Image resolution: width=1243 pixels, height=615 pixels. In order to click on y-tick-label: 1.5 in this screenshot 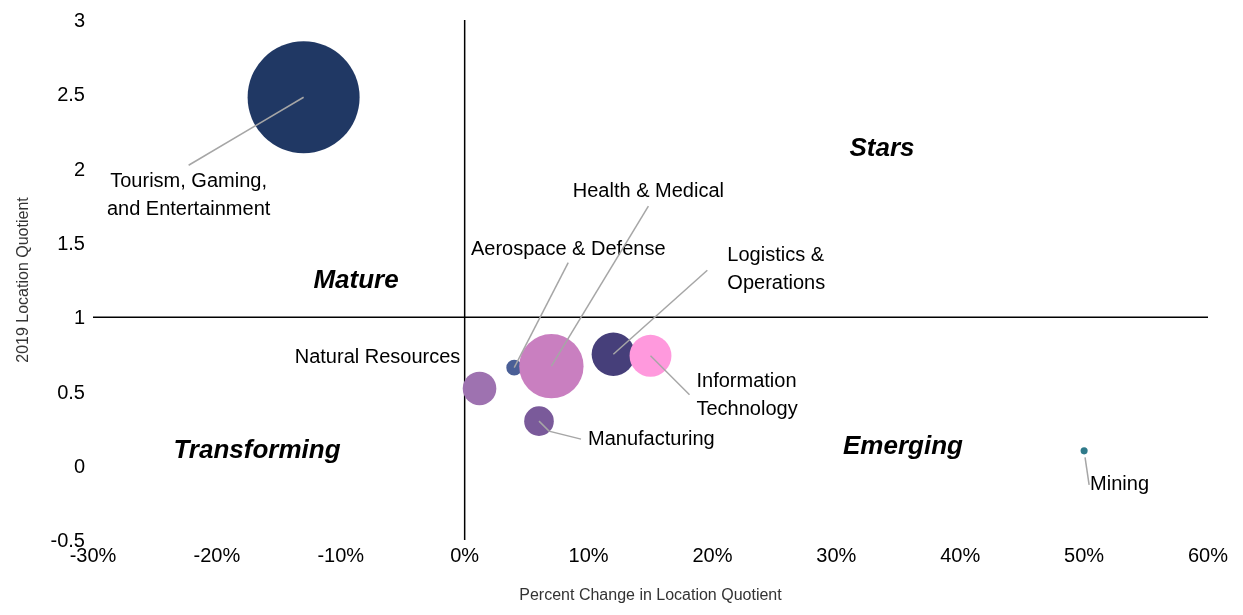, I will do `click(71, 242)`.